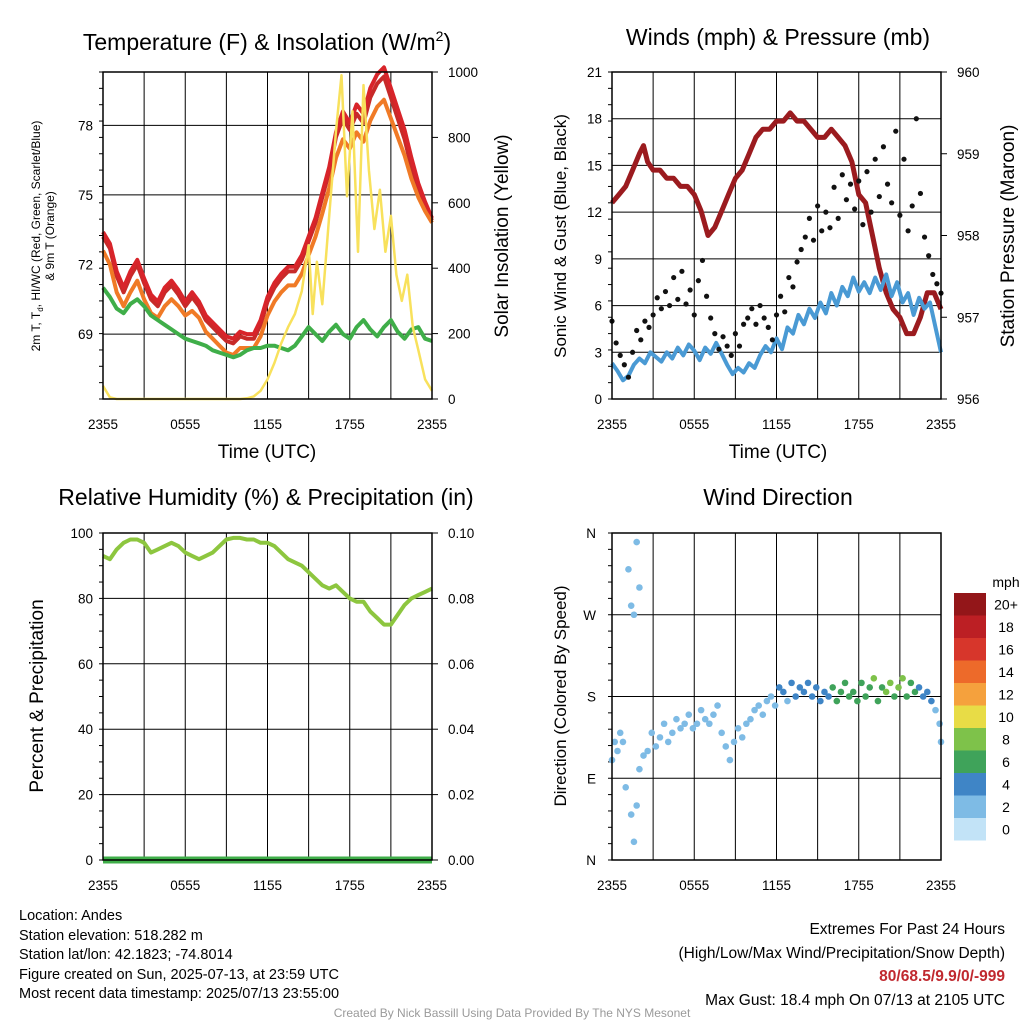 The height and width of the screenshot is (1024, 1024). Describe the element at coordinates (560, 695) in the screenshot. I see `wind-direction-panel-ylabel: Direction (Colored By Speed)` at that location.